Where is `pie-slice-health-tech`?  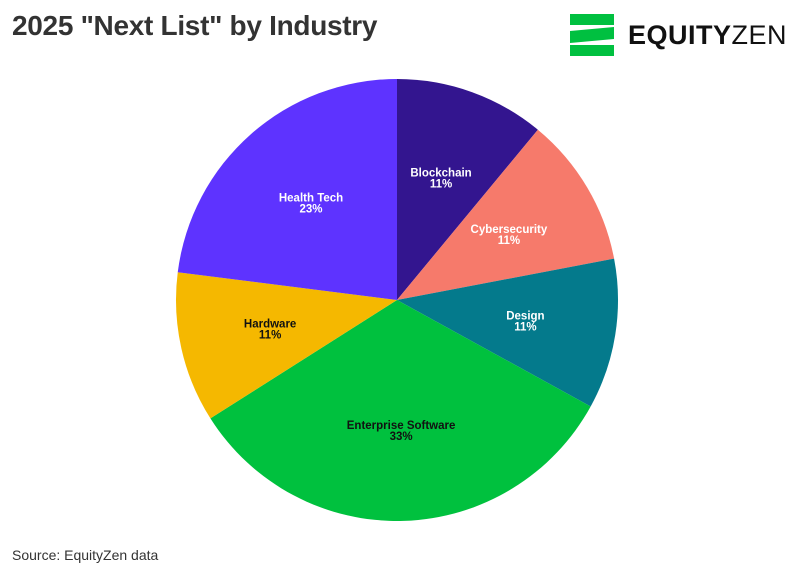
pie-slice-health-tech is located at coordinates (287, 189).